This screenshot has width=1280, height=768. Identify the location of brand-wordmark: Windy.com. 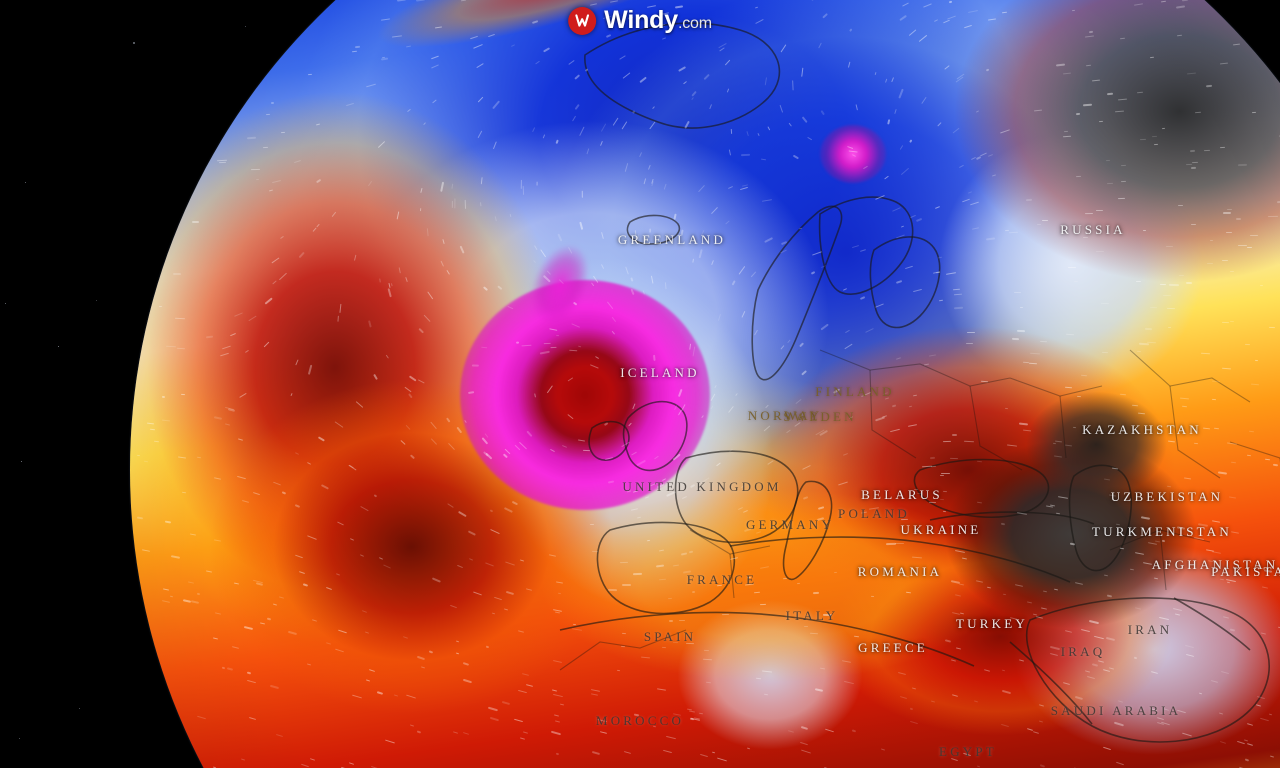
(658, 20).